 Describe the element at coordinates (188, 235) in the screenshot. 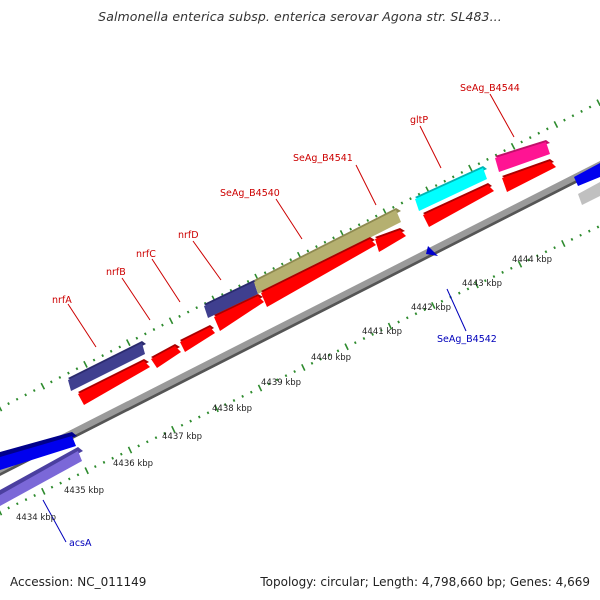

I see `gene-label-nrfD: nrfD` at that location.